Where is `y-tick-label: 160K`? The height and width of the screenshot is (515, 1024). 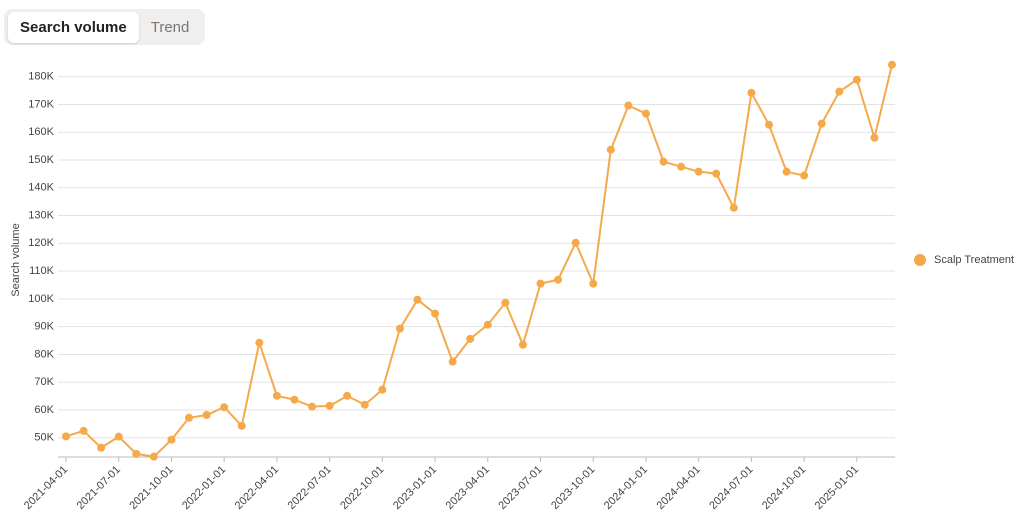 y-tick-label: 160K is located at coordinates (41, 132).